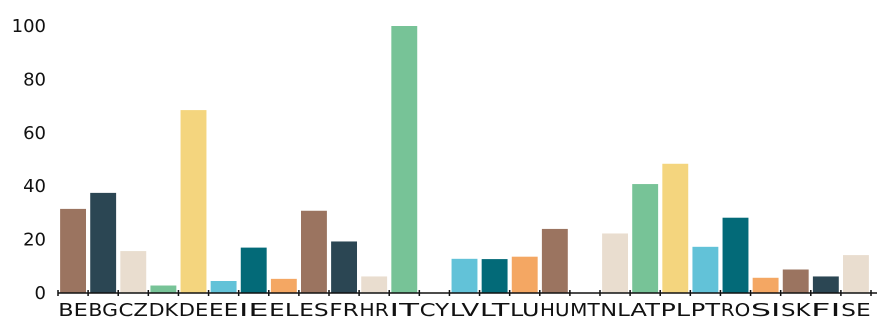 The height and width of the screenshot is (321, 878). What do you see at coordinates (405, 310) in the screenshot?
I see `x-tick-label-it: IT` at bounding box center [405, 310].